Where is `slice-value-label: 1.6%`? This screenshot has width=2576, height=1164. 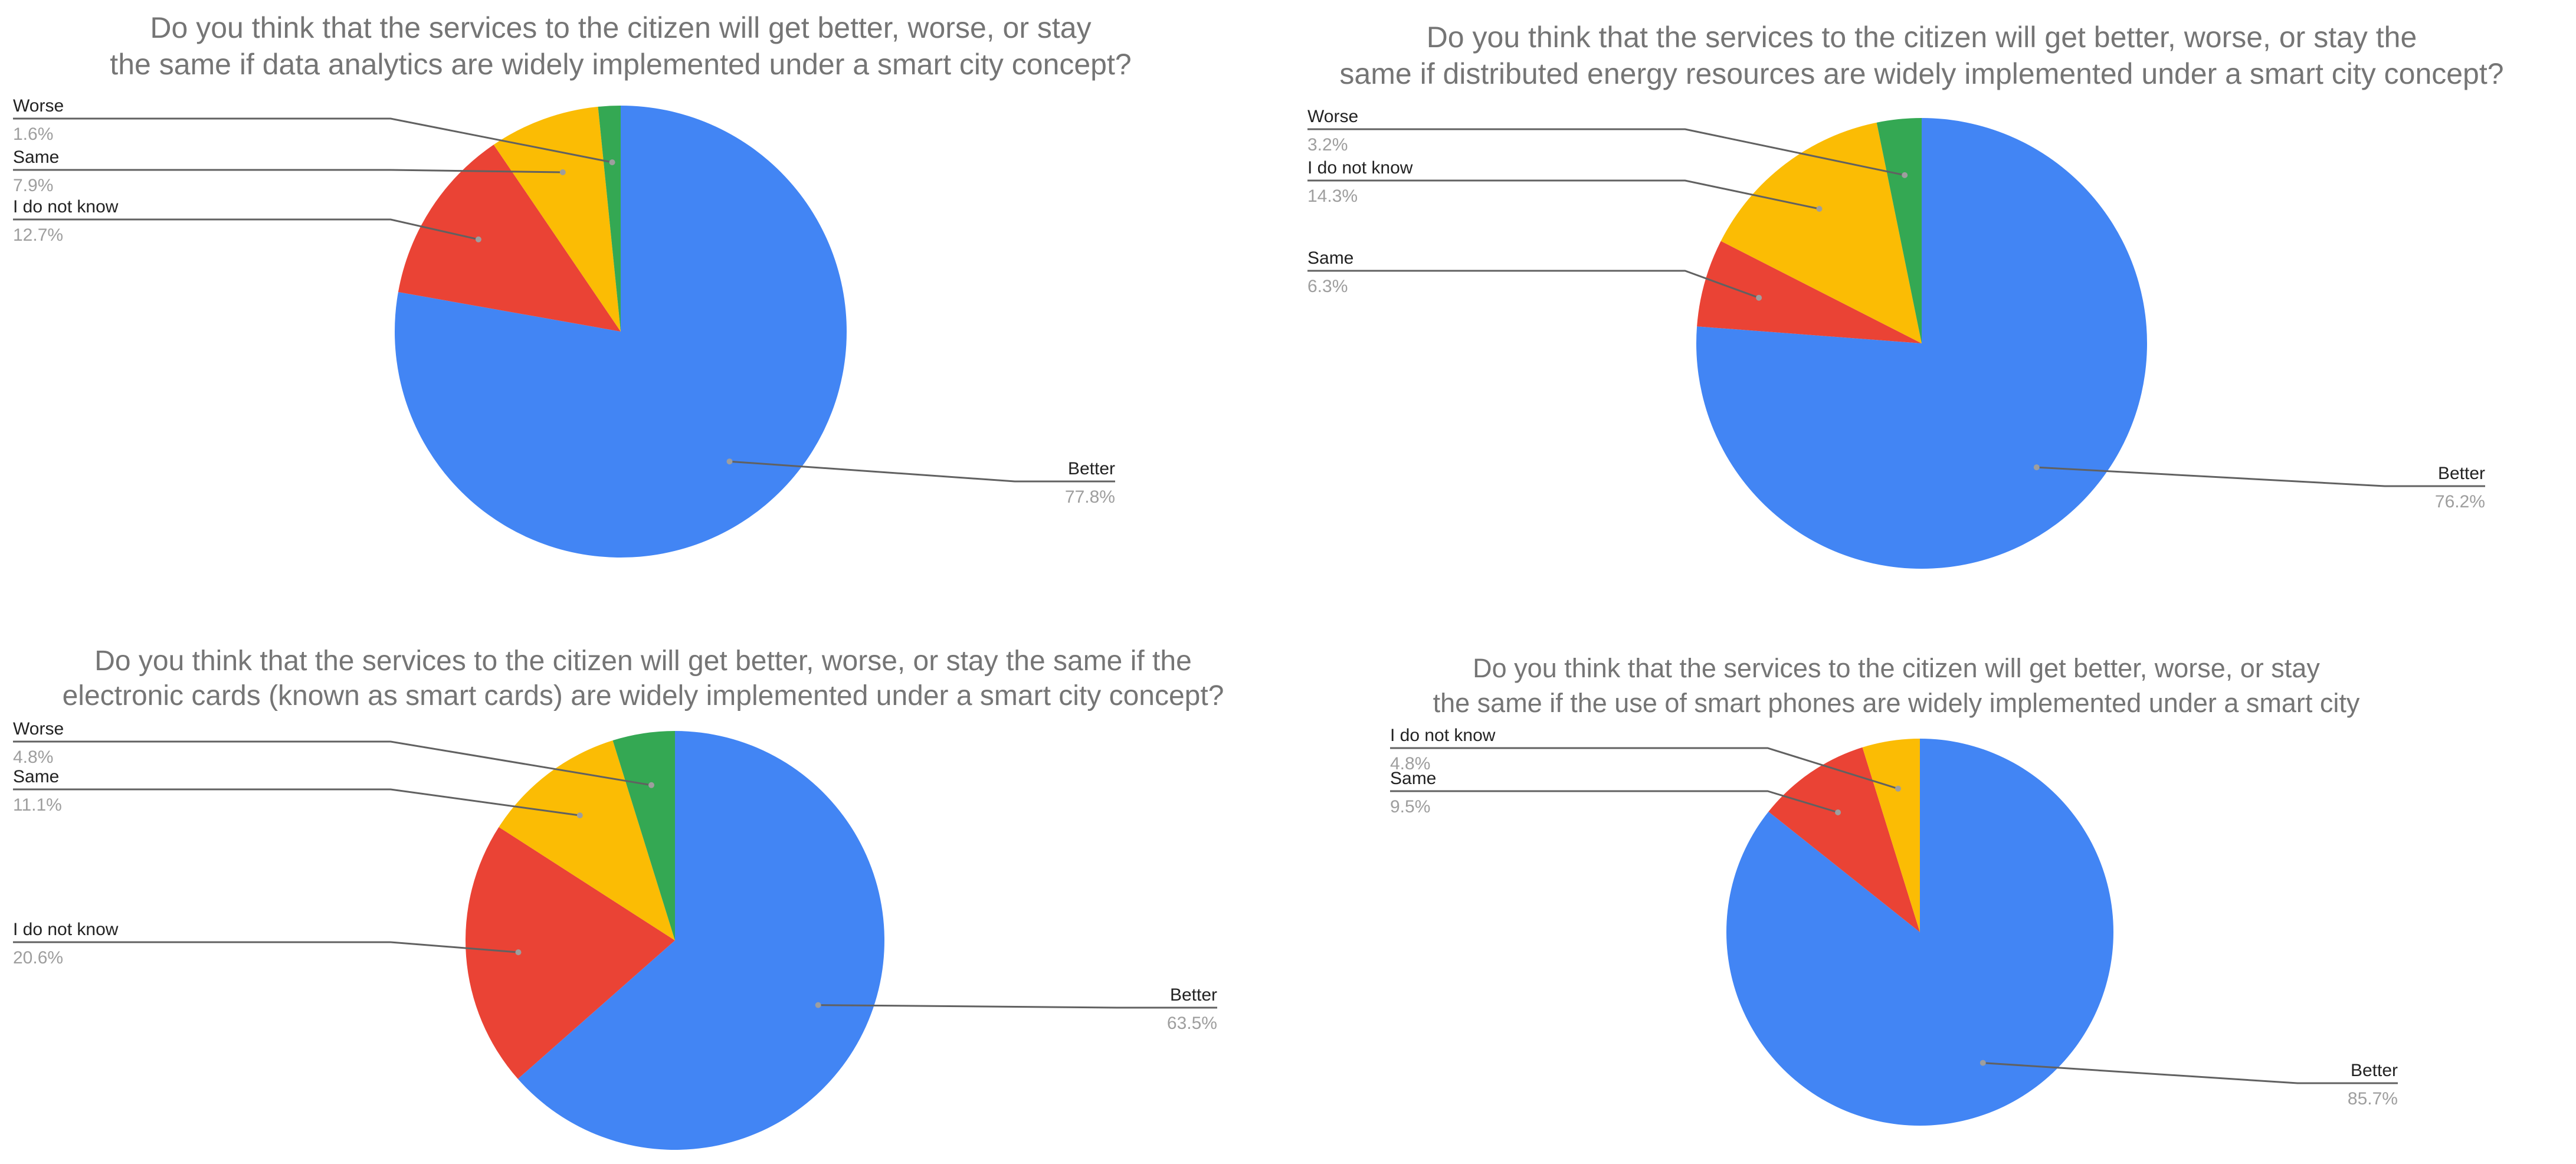 slice-value-label: 1.6% is located at coordinates (33, 134).